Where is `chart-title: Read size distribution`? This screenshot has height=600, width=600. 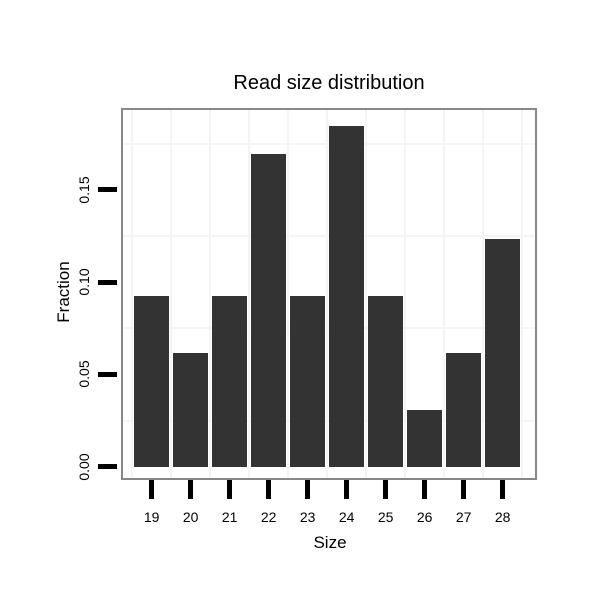
chart-title: Read size distribution is located at coordinates (329, 83).